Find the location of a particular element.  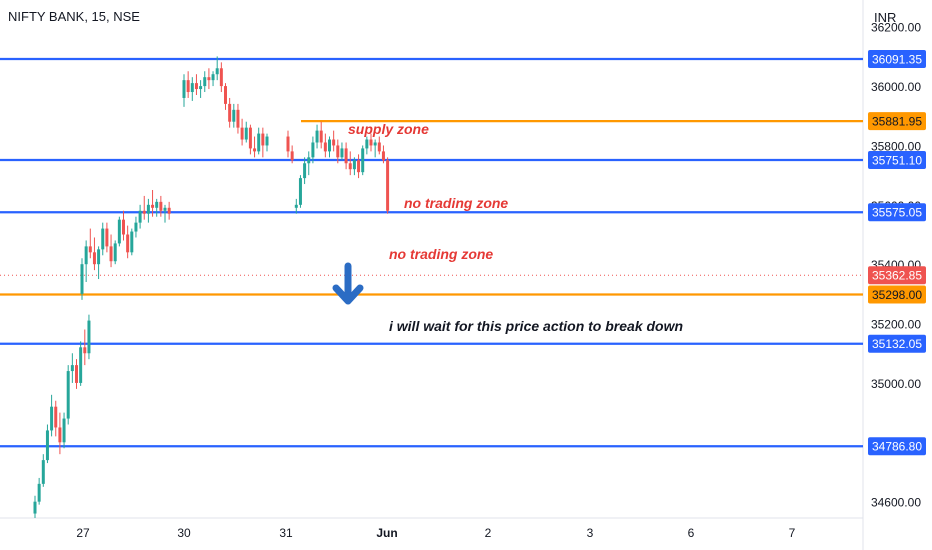

level-badge-1: 35881.95 is located at coordinates (897, 121).